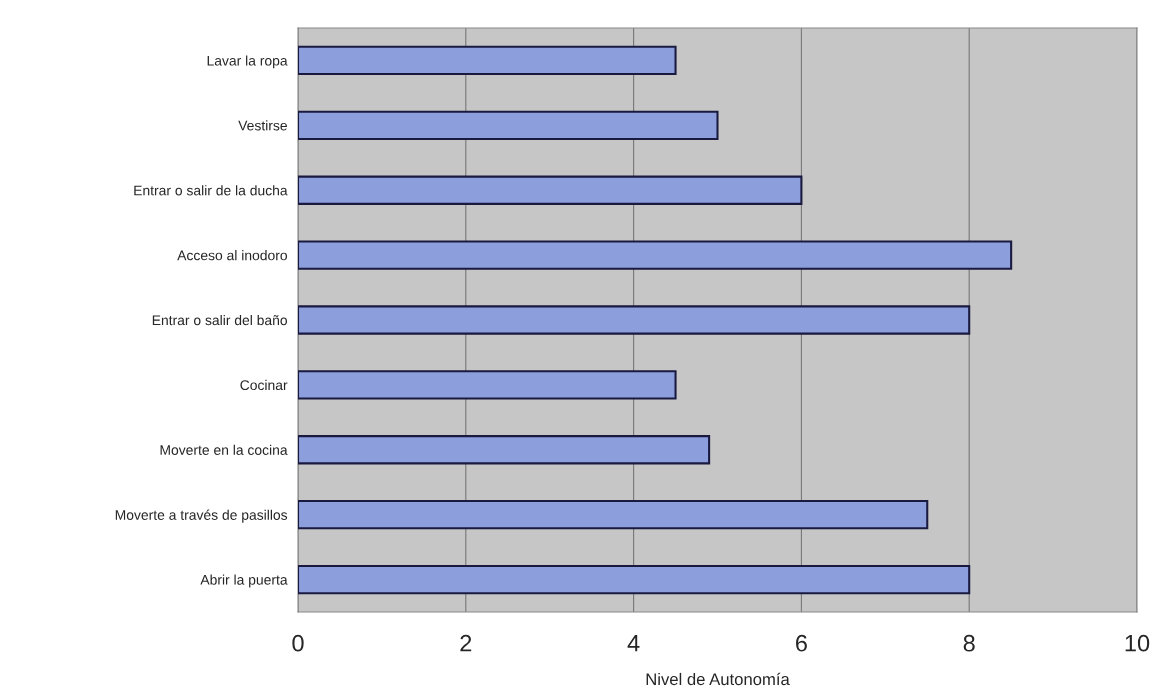 The height and width of the screenshot is (697, 1173). I want to click on x-axis-title: Nivel de Autonomía, so click(718, 679).